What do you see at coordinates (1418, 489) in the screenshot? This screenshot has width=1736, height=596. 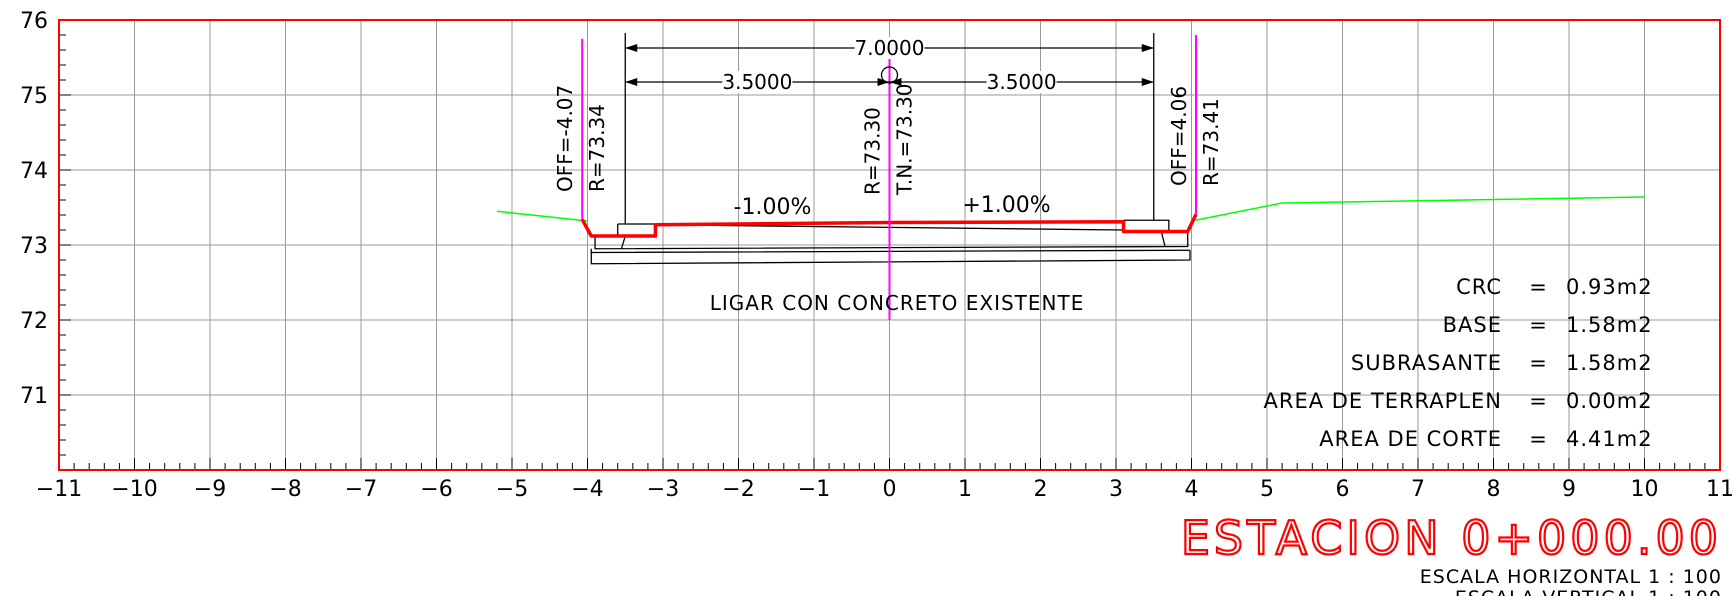 I see `x-tick-label: 7` at bounding box center [1418, 489].